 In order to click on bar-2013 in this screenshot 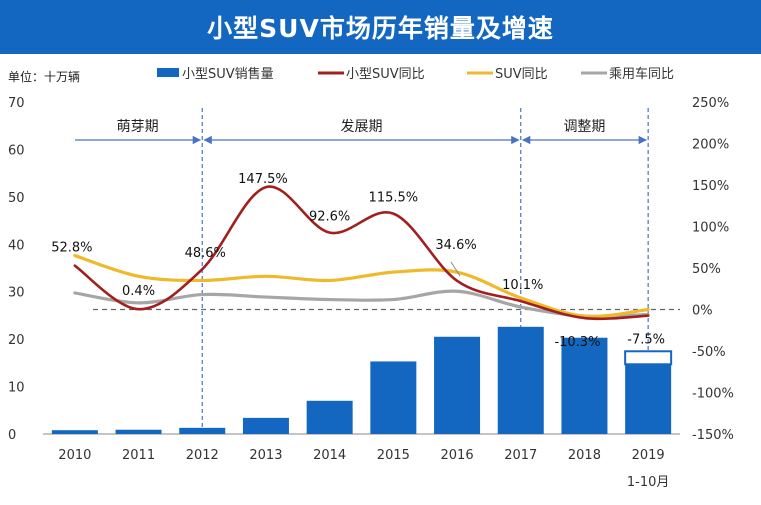, I will do `click(265, 425)`.